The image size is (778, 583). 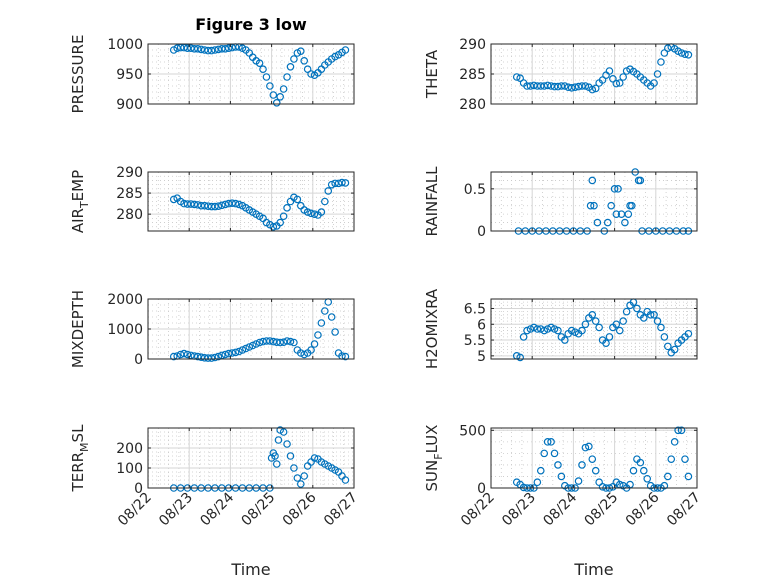 I want to click on x-tick-label: 08/26, so click(x=300, y=509).